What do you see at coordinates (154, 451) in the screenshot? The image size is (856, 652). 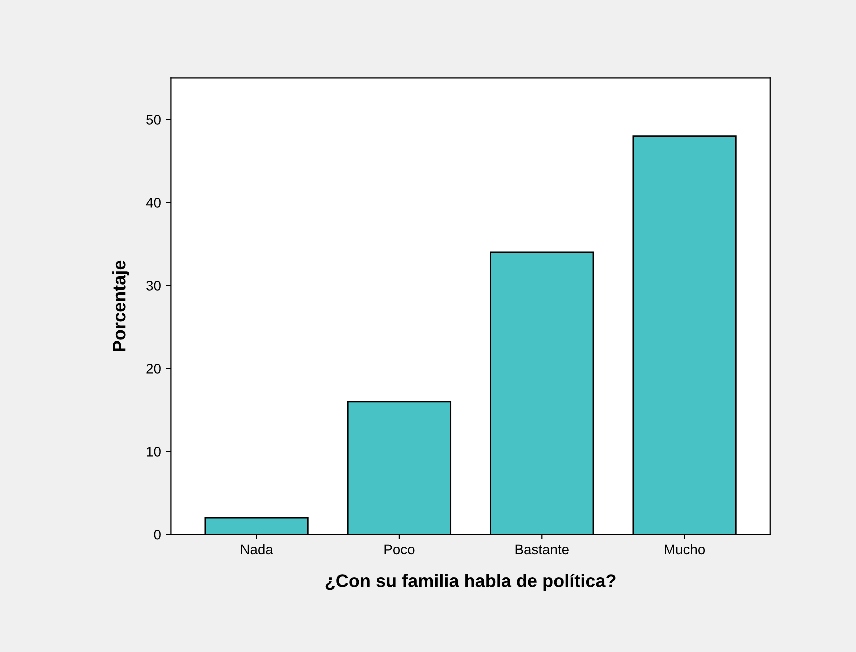 I see `y-tick-label: 10` at bounding box center [154, 451].